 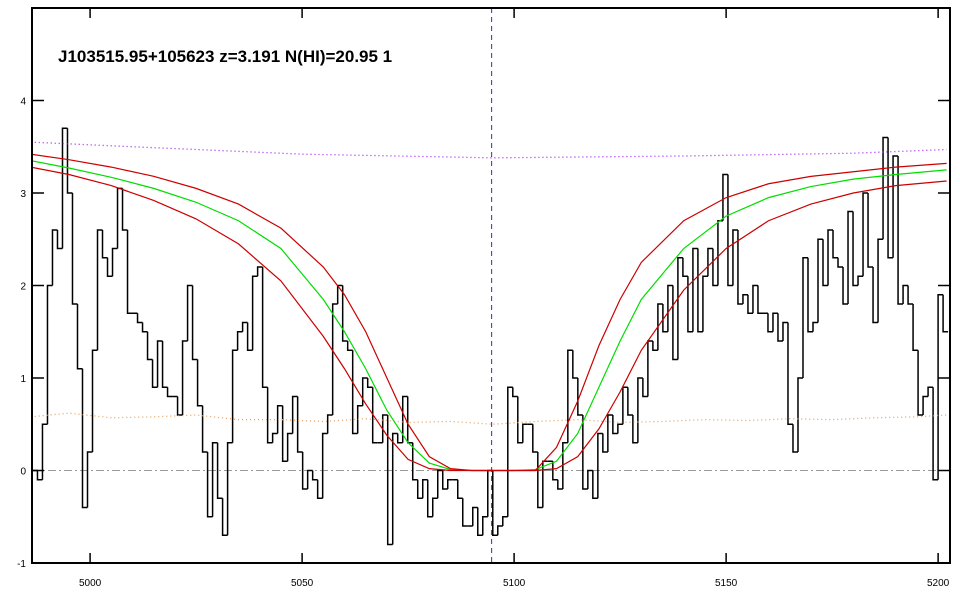 I want to click on chart-title: J103515.95+105623 z=3.191 N(HI)=20.95 1, so click(x=225, y=56).